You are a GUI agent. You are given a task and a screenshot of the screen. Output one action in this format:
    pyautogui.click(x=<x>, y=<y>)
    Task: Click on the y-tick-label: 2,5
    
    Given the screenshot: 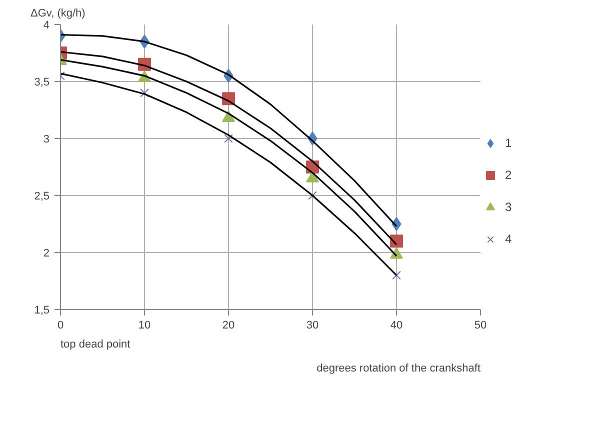 What is the action you would take?
    pyautogui.click(x=42, y=196)
    